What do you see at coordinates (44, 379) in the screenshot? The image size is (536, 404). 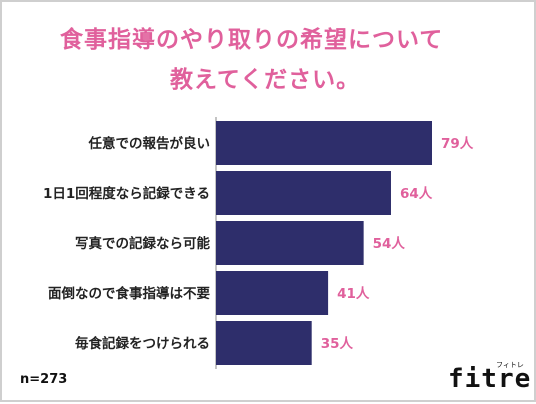 I see `sample-size-note: n=273` at bounding box center [44, 379].